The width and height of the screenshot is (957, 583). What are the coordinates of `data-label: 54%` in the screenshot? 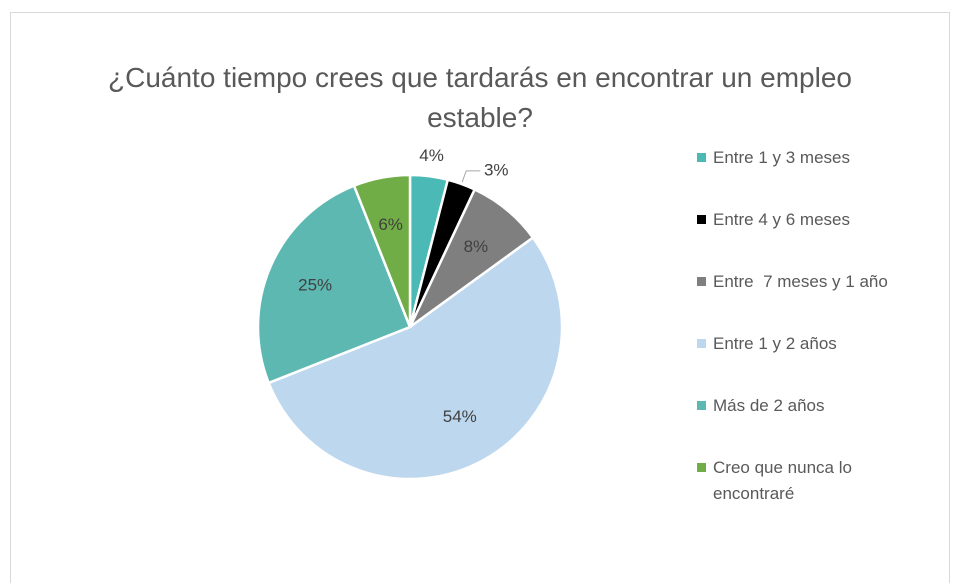 It's located at (460, 416).